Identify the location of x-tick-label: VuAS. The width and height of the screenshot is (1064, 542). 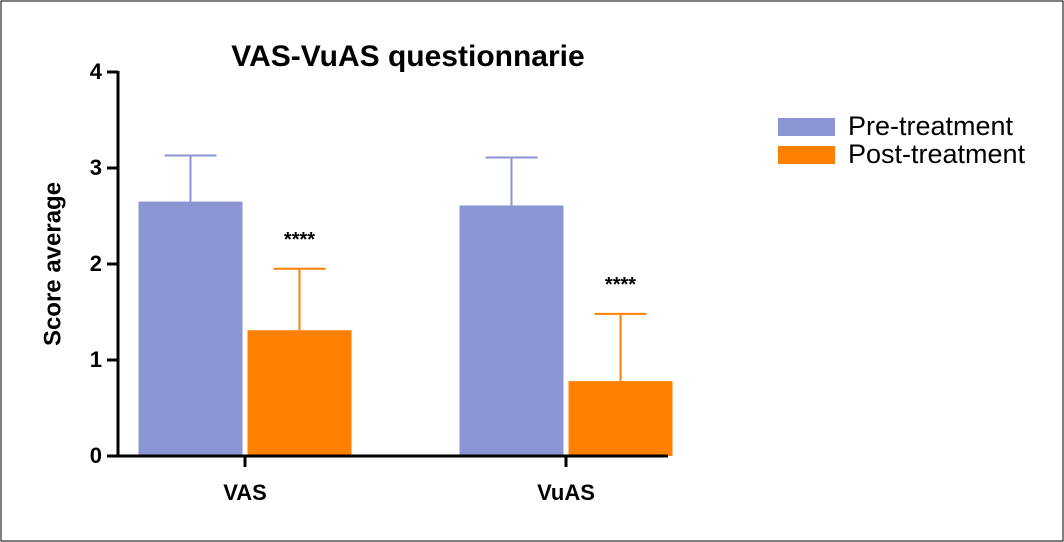
(566, 492).